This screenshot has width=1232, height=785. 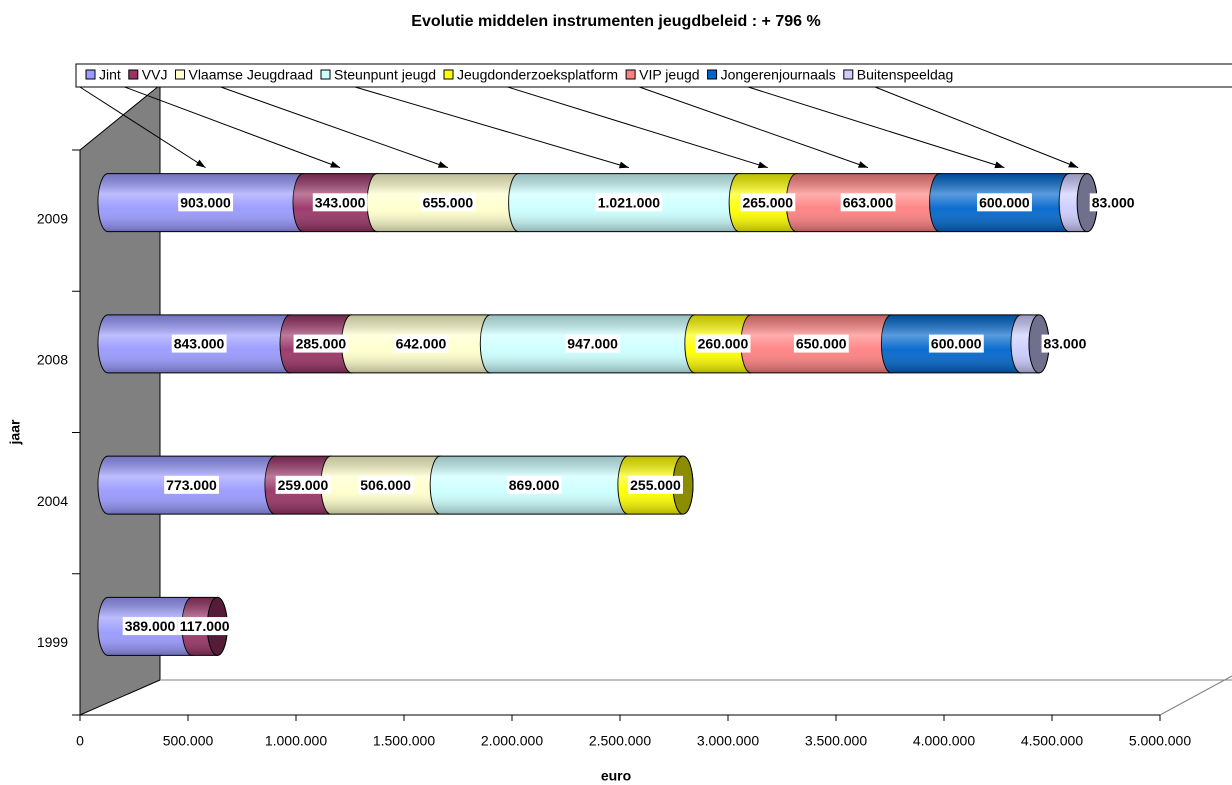 What do you see at coordinates (778, 75) in the screenshot?
I see `legend-label: Jongerenjournaals` at bounding box center [778, 75].